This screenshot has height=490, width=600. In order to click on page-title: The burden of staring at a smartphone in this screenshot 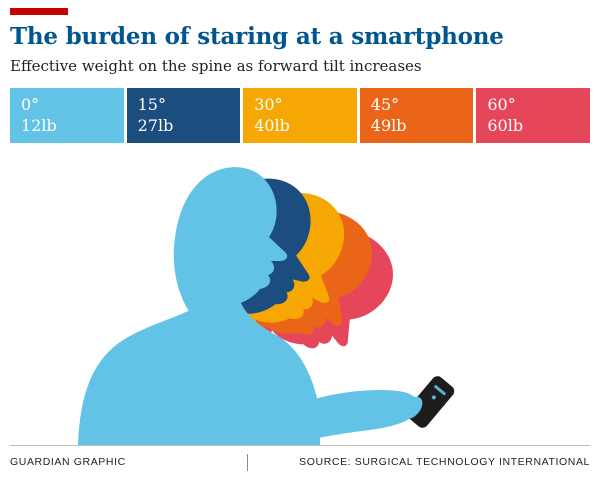, I will do `click(257, 36)`.